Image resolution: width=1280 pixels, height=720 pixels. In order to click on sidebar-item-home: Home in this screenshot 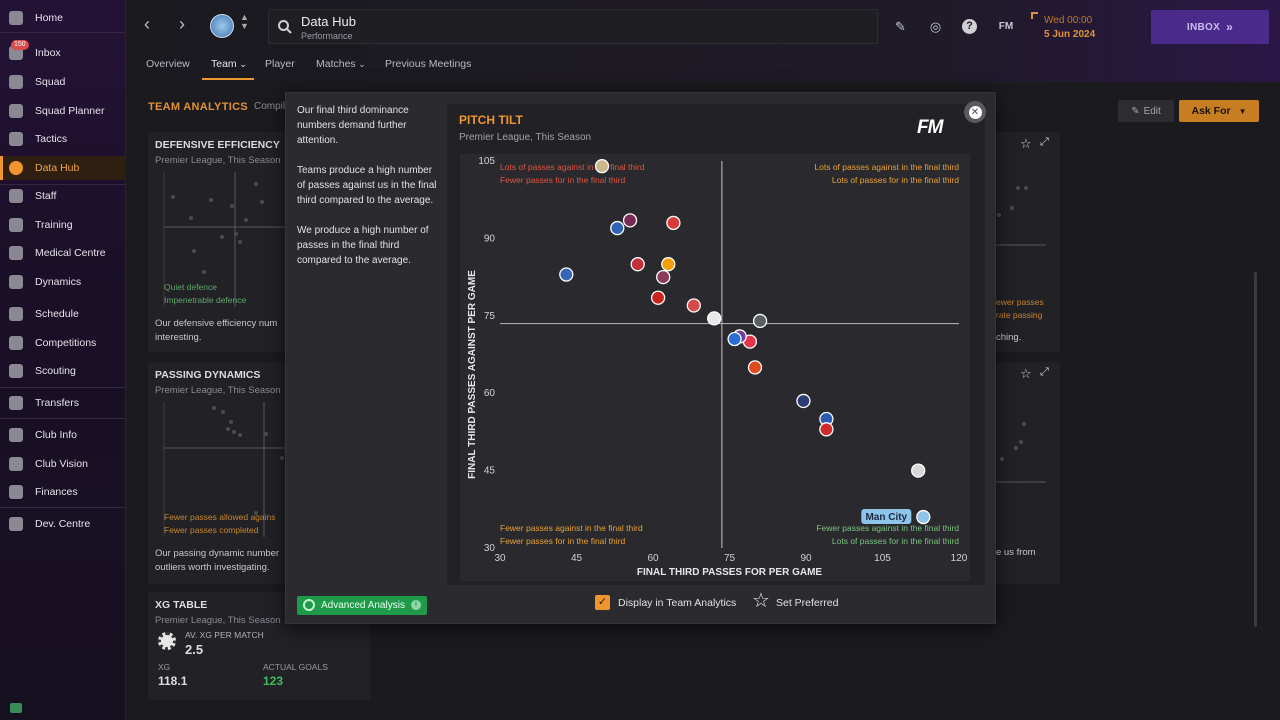, I will do `click(63, 18)`.